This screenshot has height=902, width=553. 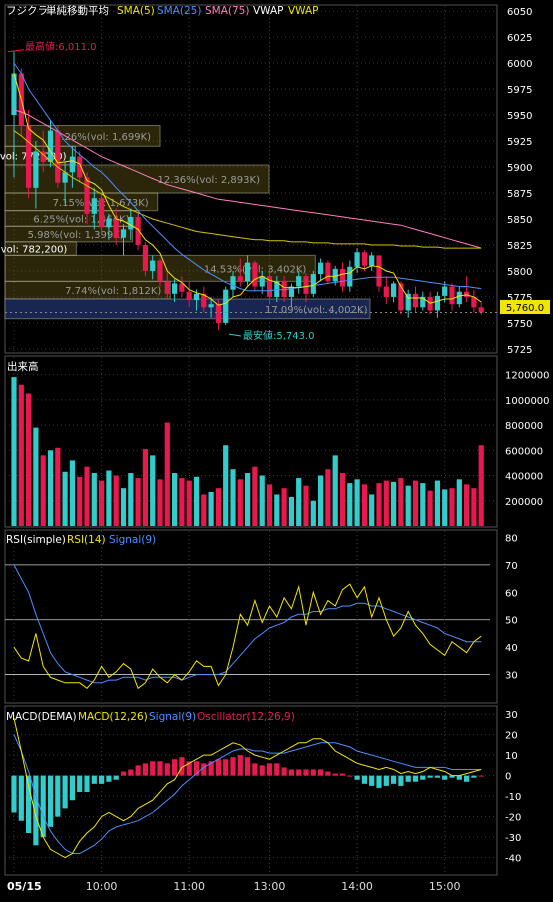 What do you see at coordinates (76, 235) in the screenshot?
I see `volume-profile-label: 5.98%(vol: 1,399K)` at bounding box center [76, 235].